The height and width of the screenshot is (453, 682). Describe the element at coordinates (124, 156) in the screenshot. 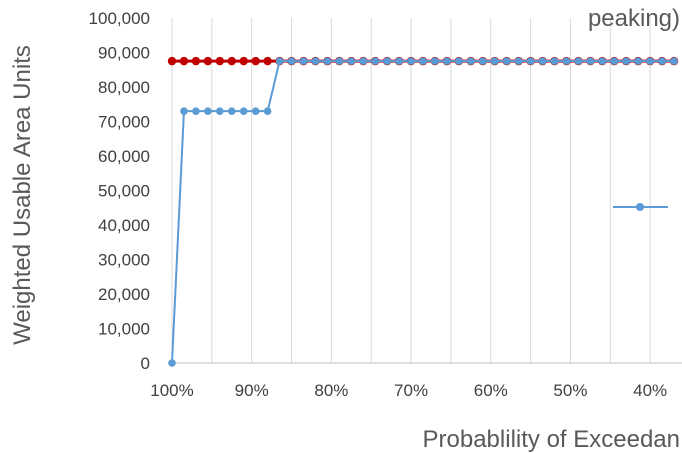

I see `y-tick-label: 60,000` at that location.